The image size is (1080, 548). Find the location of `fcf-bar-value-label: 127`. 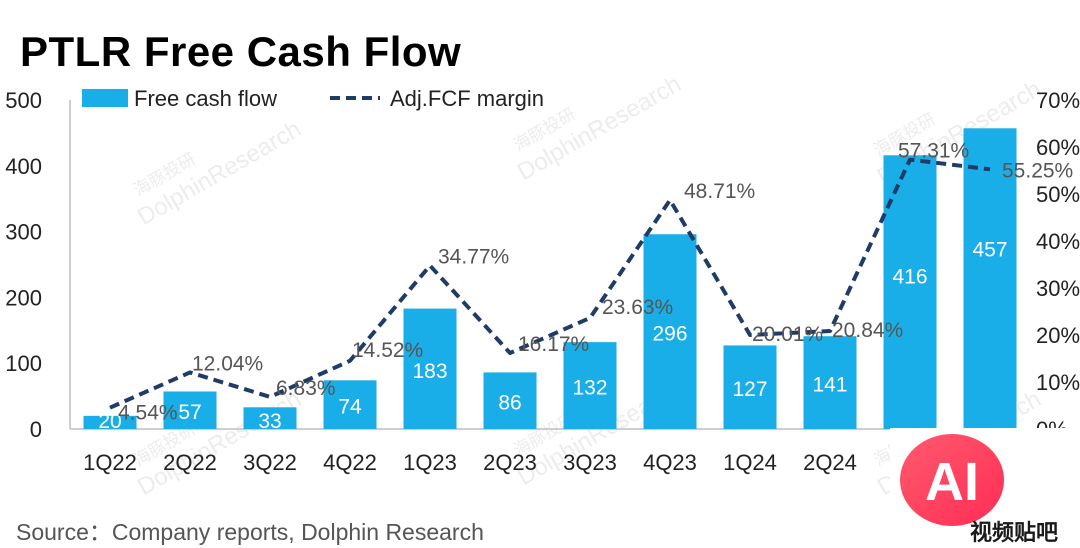

fcf-bar-value-label: 127 is located at coordinates (749, 389).